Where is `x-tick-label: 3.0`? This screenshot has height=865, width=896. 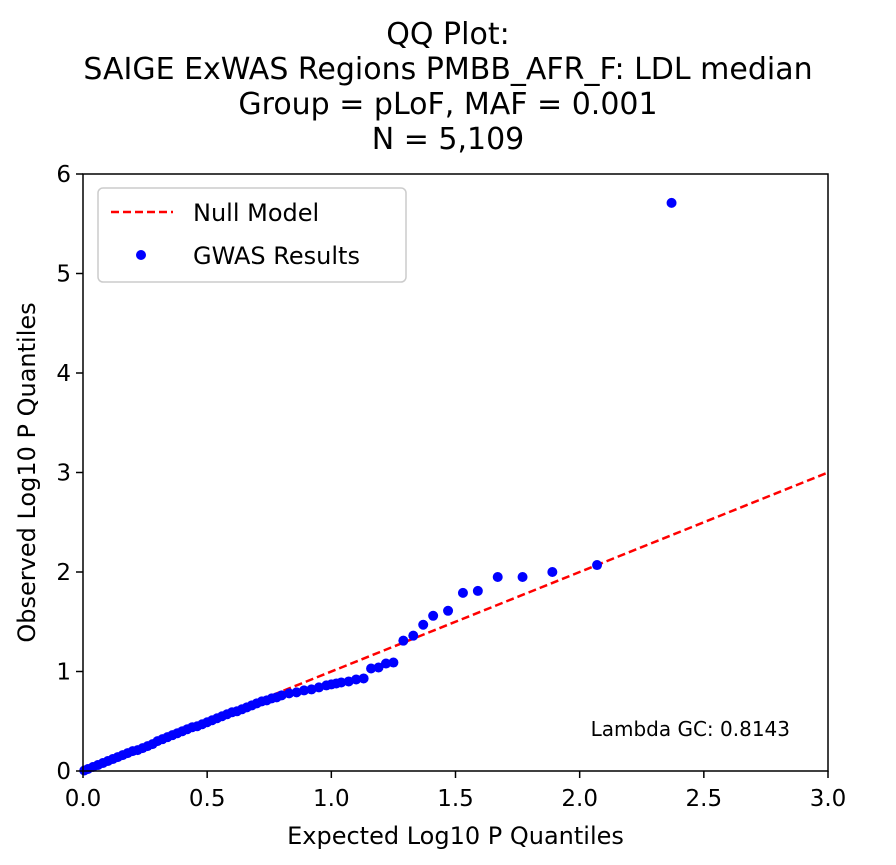 x-tick-label: 3.0 is located at coordinates (828, 799).